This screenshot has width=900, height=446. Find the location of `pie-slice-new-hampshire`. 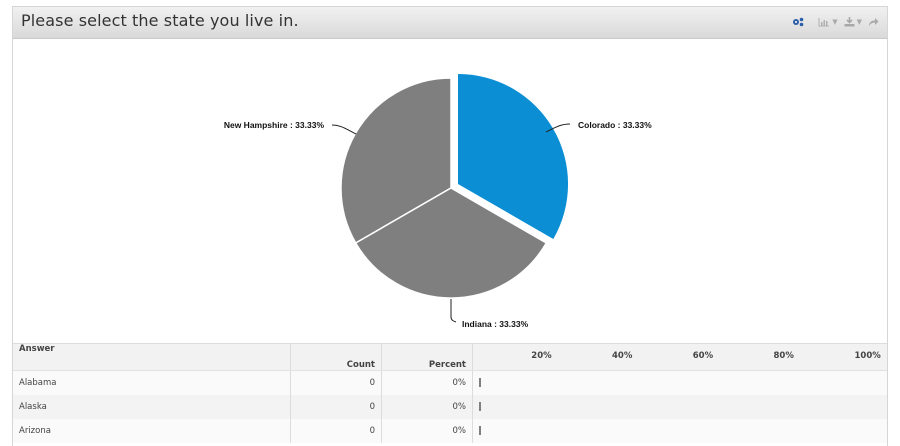

pie-slice-new-hampshire is located at coordinates (396, 161).